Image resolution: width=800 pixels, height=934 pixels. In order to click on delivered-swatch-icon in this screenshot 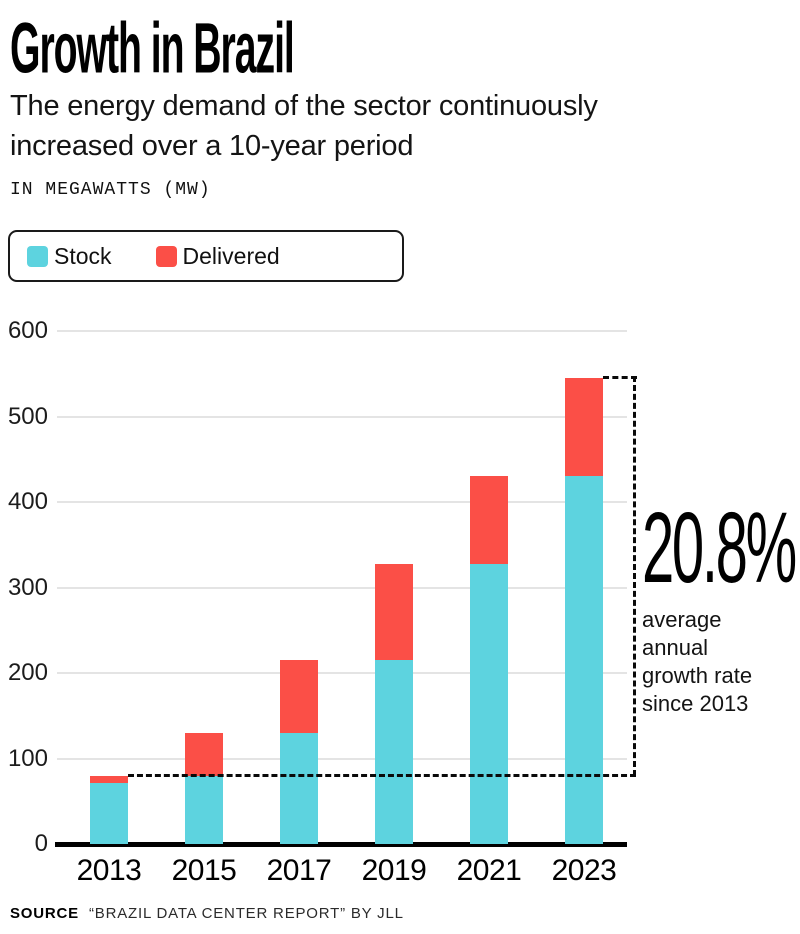, I will do `click(166, 256)`.